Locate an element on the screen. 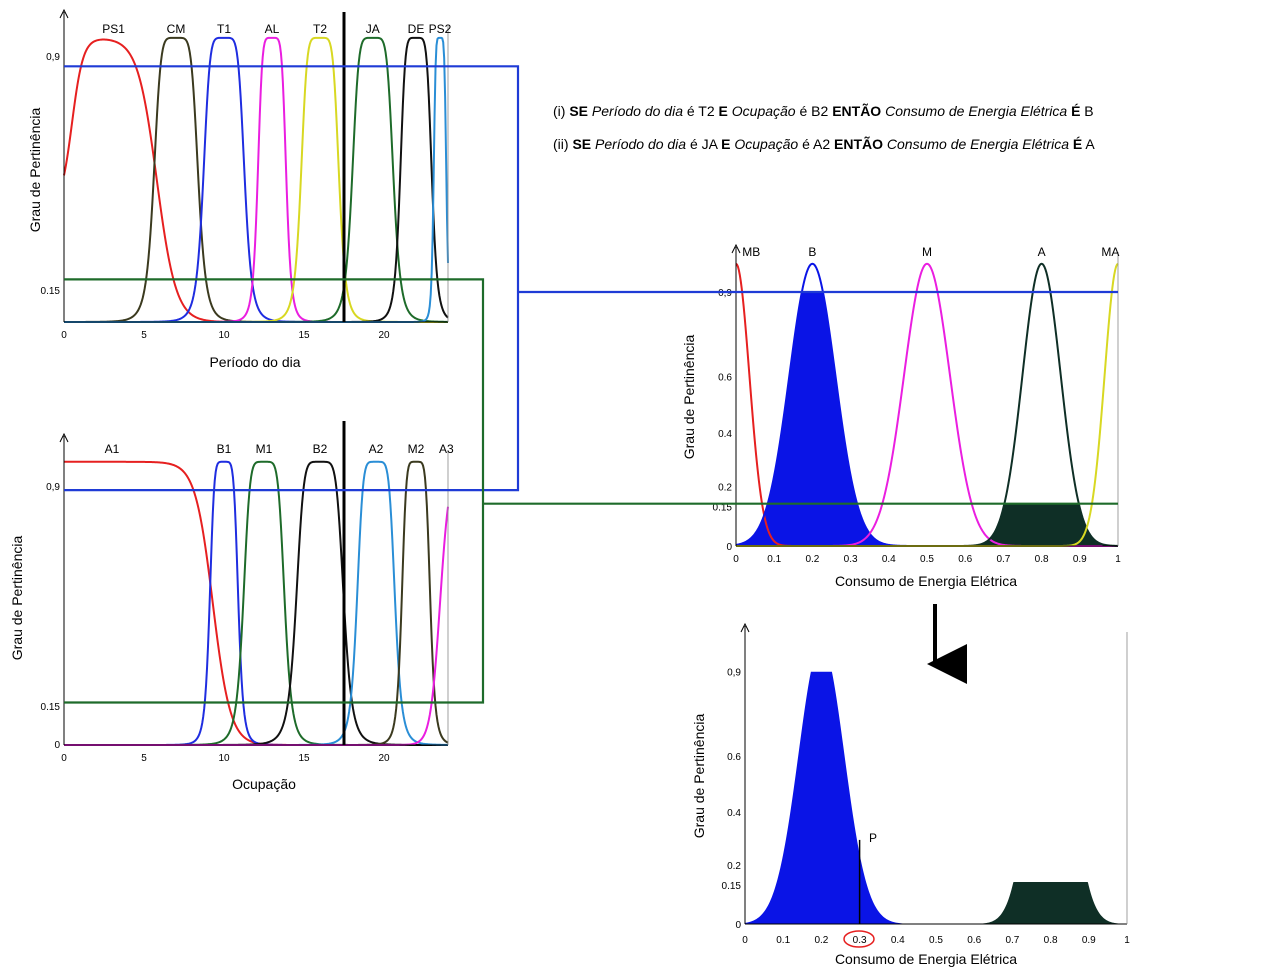 This screenshot has height=969, width=1288. ocupacao-plot is located at coordinates (256, 583).